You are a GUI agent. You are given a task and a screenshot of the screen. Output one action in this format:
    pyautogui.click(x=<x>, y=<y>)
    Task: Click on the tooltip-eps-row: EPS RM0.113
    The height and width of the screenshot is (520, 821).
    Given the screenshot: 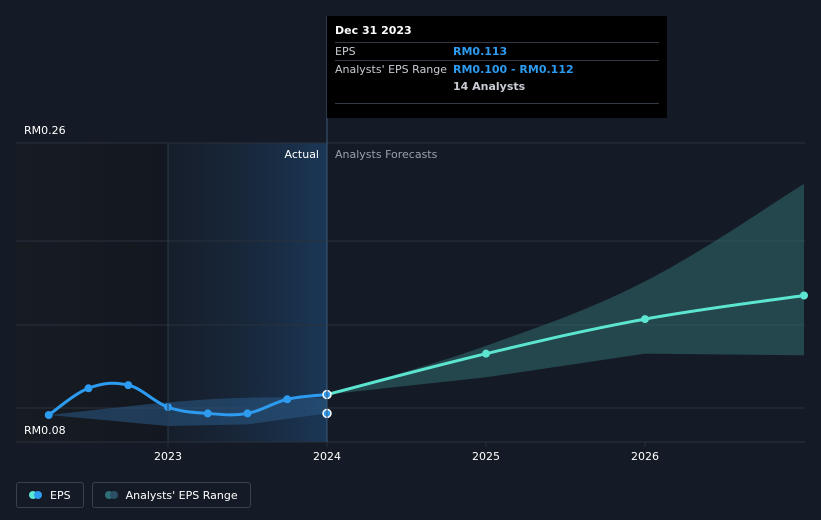 What is the action you would take?
    pyautogui.click(x=497, y=51)
    